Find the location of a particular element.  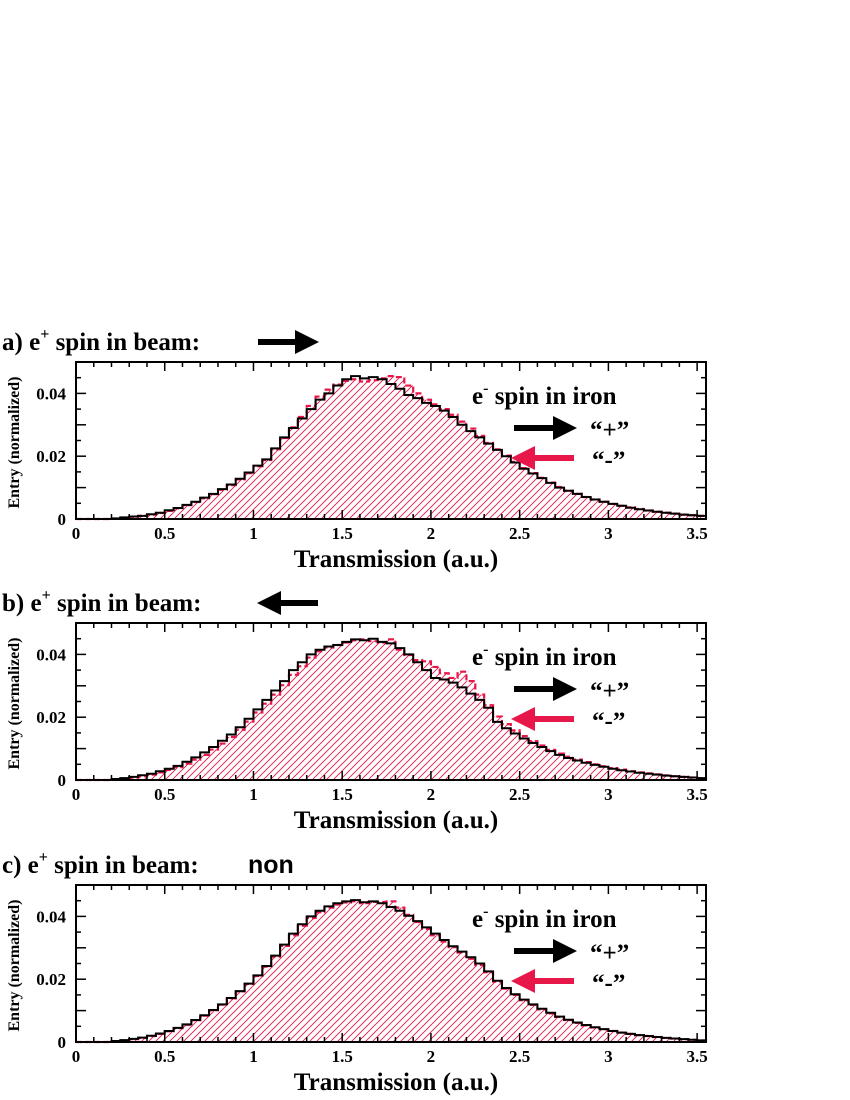

panel-title: b) e+ spin in beam: is located at coordinates (101, 602).